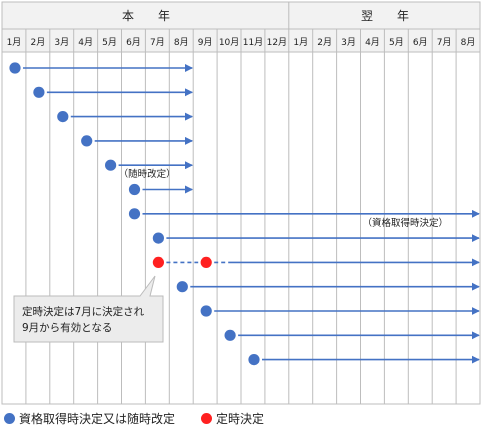  What do you see at coordinates (67, 327) in the screenshot?
I see `callout-line-2: 9月から有効となる` at bounding box center [67, 327].